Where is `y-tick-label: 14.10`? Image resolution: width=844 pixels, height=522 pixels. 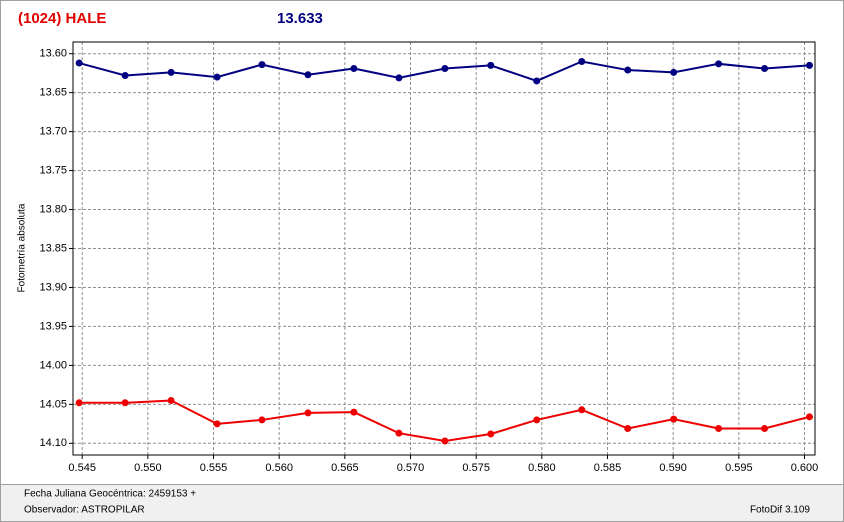 y-tick-label: 14.10 is located at coordinates (53, 443).